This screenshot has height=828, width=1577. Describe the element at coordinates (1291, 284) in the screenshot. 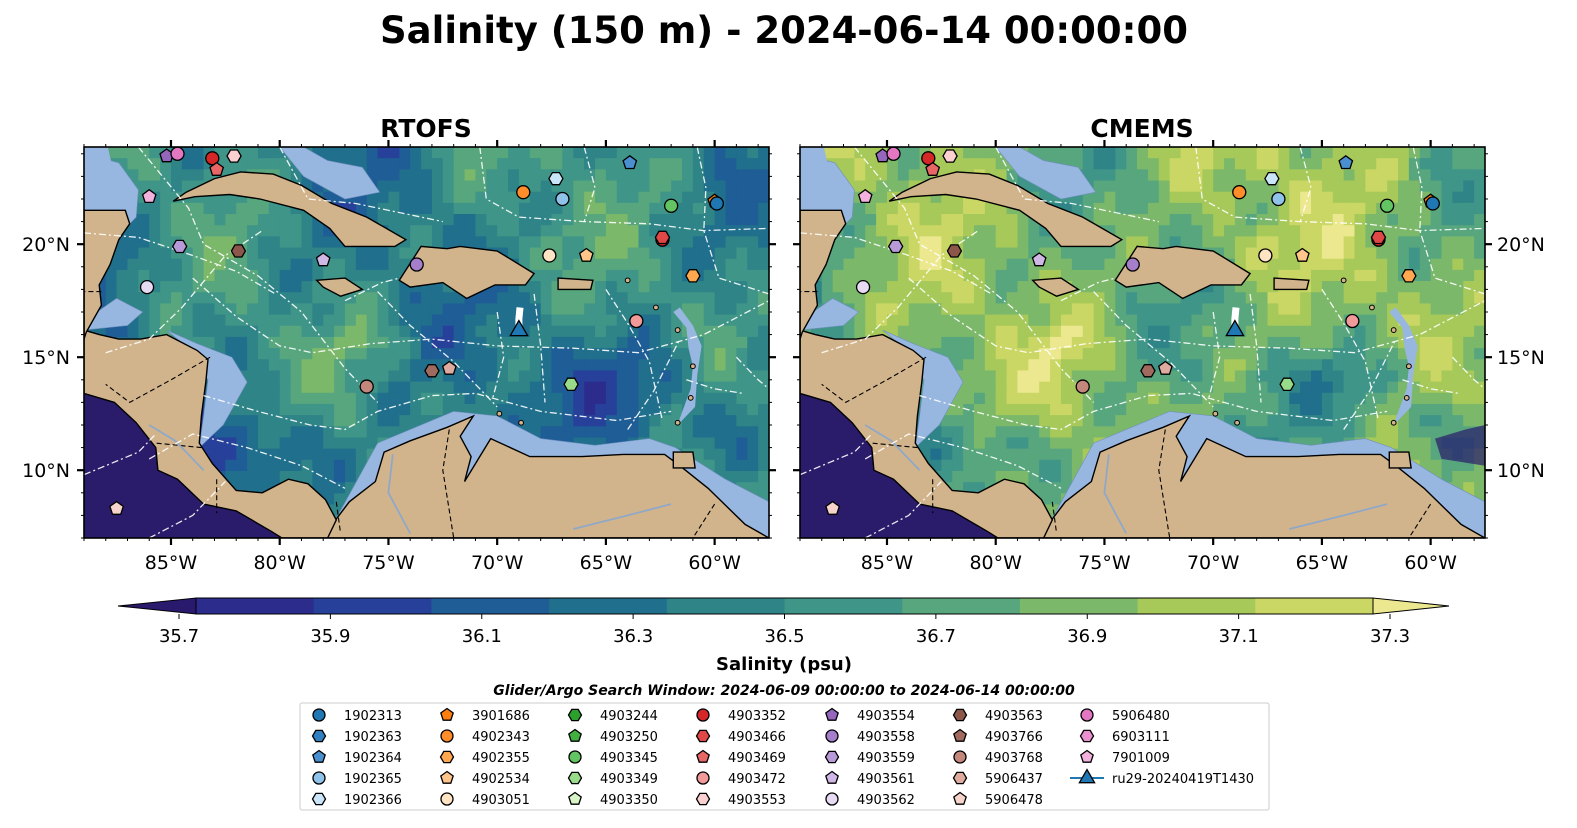

I see `puerto-rico-land` at that location.